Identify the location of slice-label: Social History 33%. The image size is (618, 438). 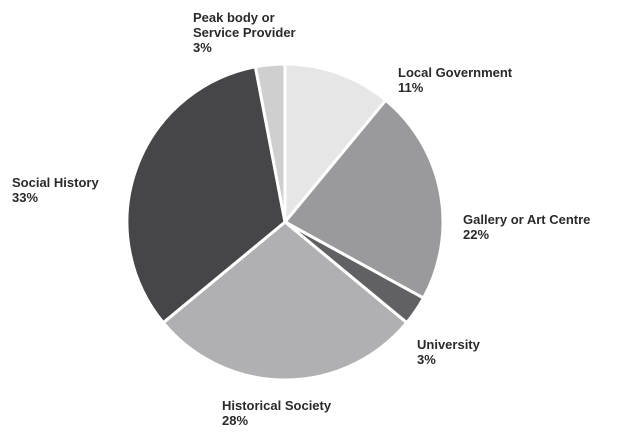
(72, 190).